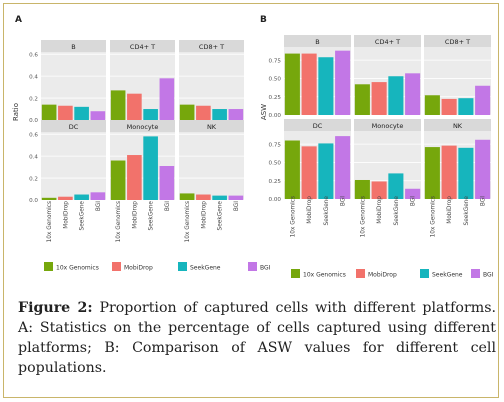 The image size is (504, 402). Describe the element at coordinates (18, 20) in the screenshot. I see `panel-label: A` at that location.